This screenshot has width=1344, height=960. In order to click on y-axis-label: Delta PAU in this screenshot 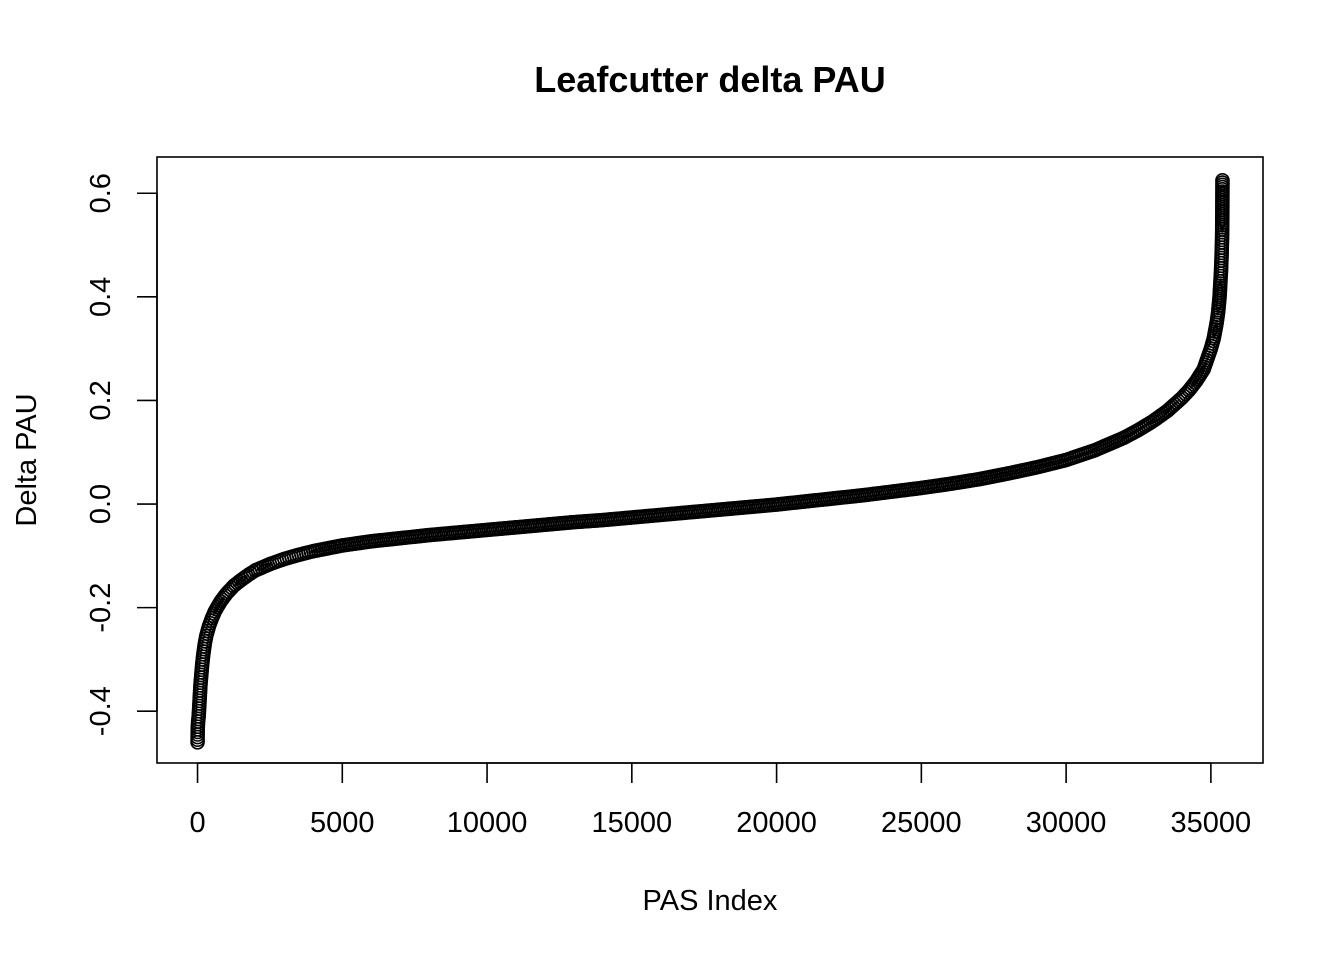, I will do `click(27, 459)`.